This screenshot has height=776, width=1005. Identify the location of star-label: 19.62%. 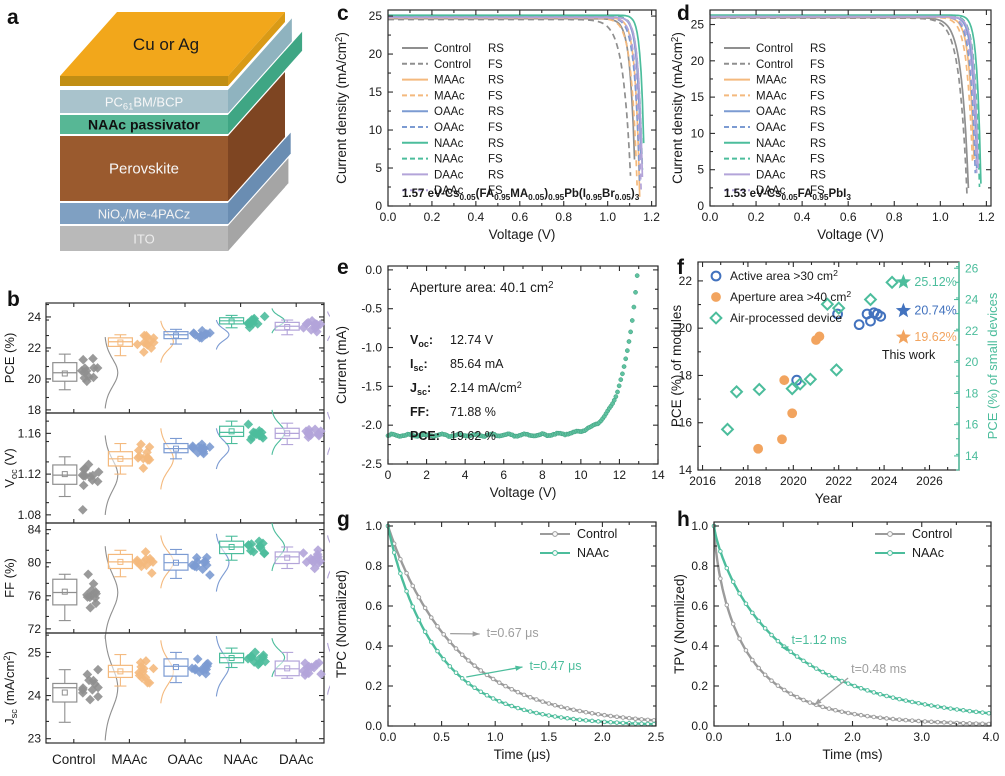
(935, 337).